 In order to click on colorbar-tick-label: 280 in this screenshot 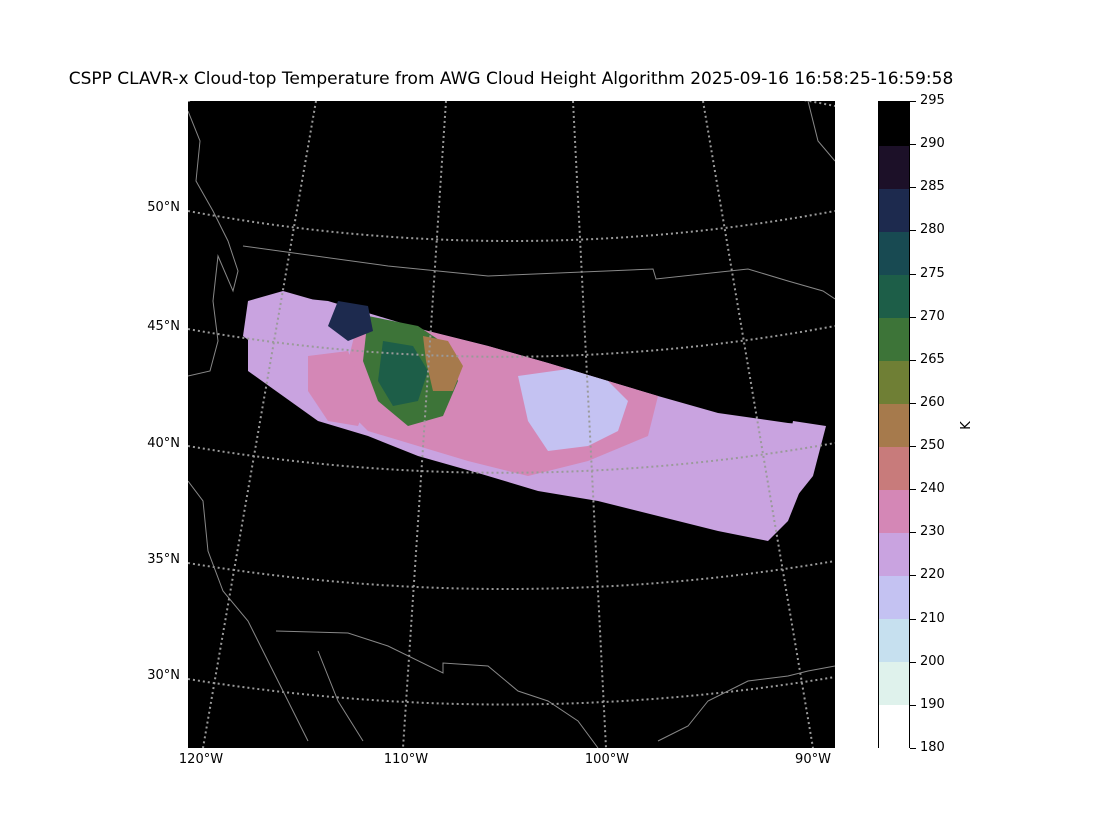, I will do `click(932, 230)`.